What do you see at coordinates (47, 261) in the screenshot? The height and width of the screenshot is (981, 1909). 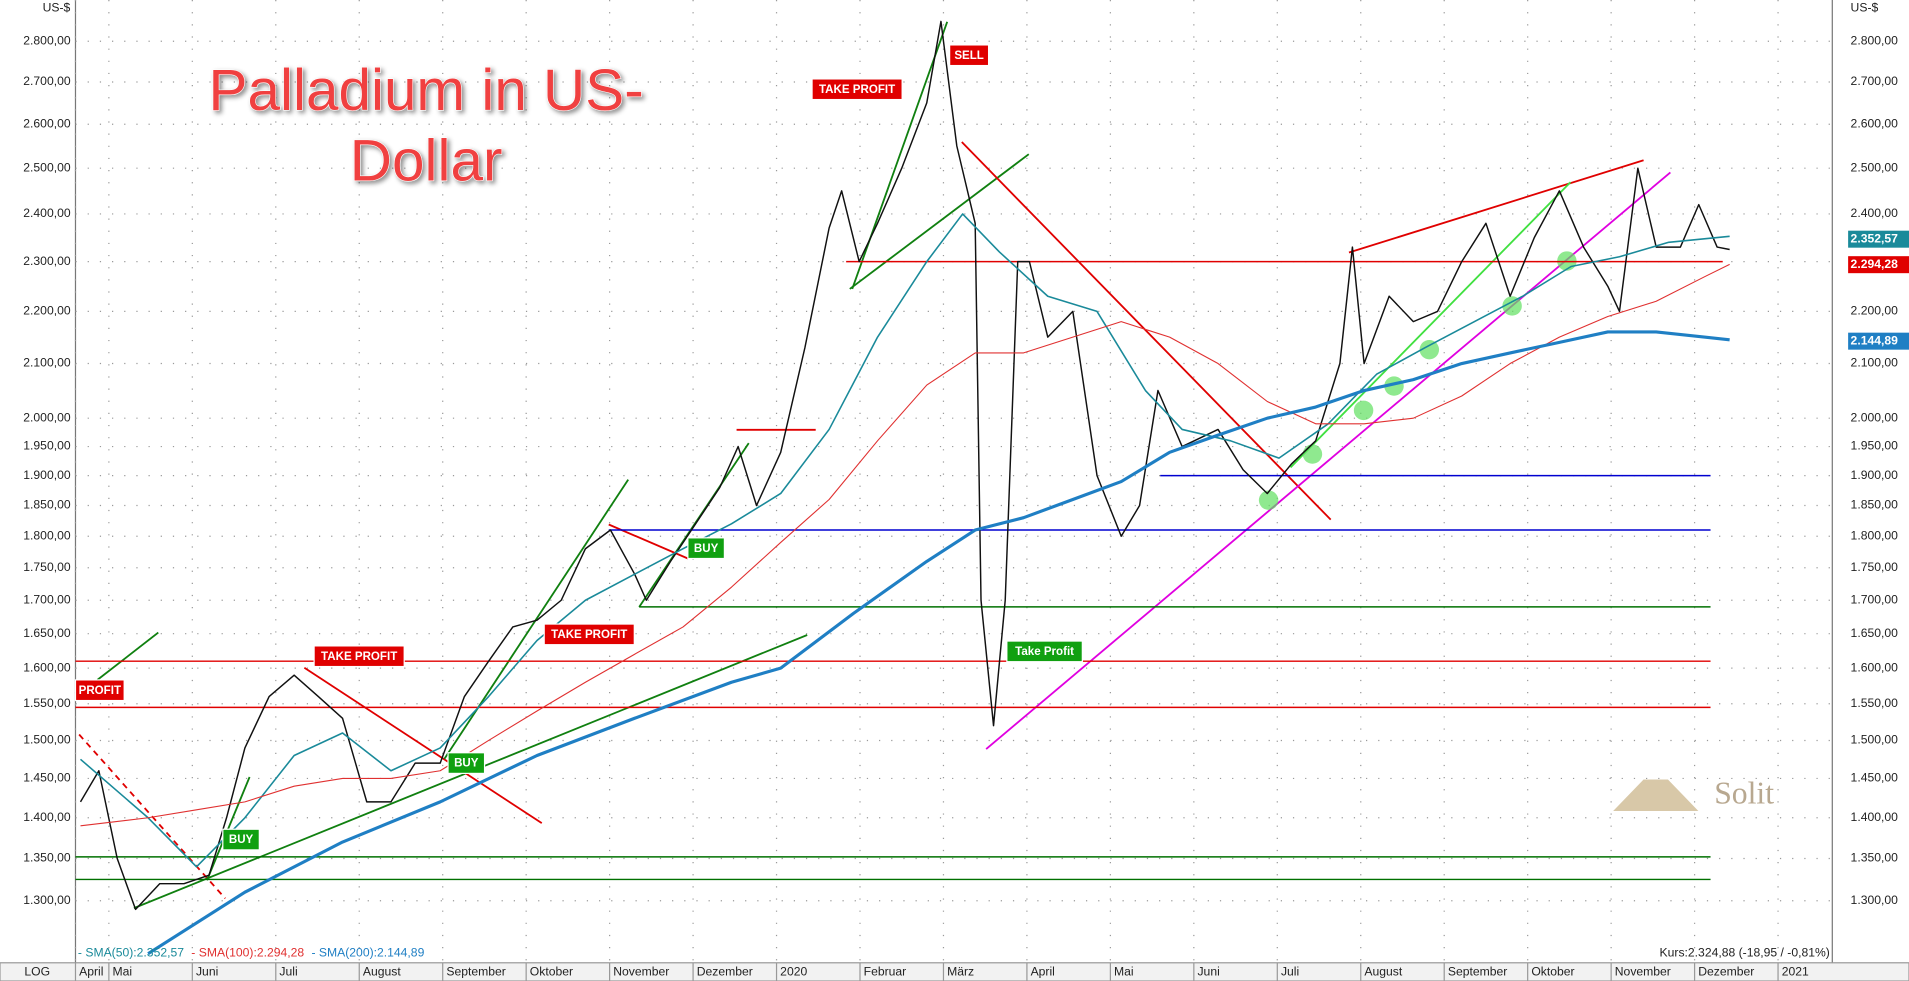 I see `y-tick-label: 2.300,00` at bounding box center [47, 261].